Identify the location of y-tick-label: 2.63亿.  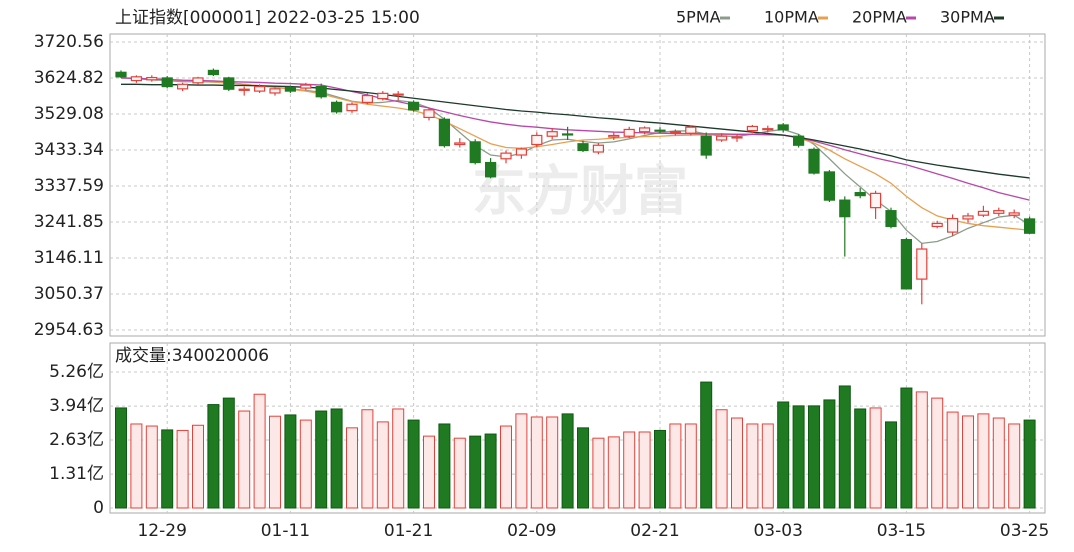
(76, 440).